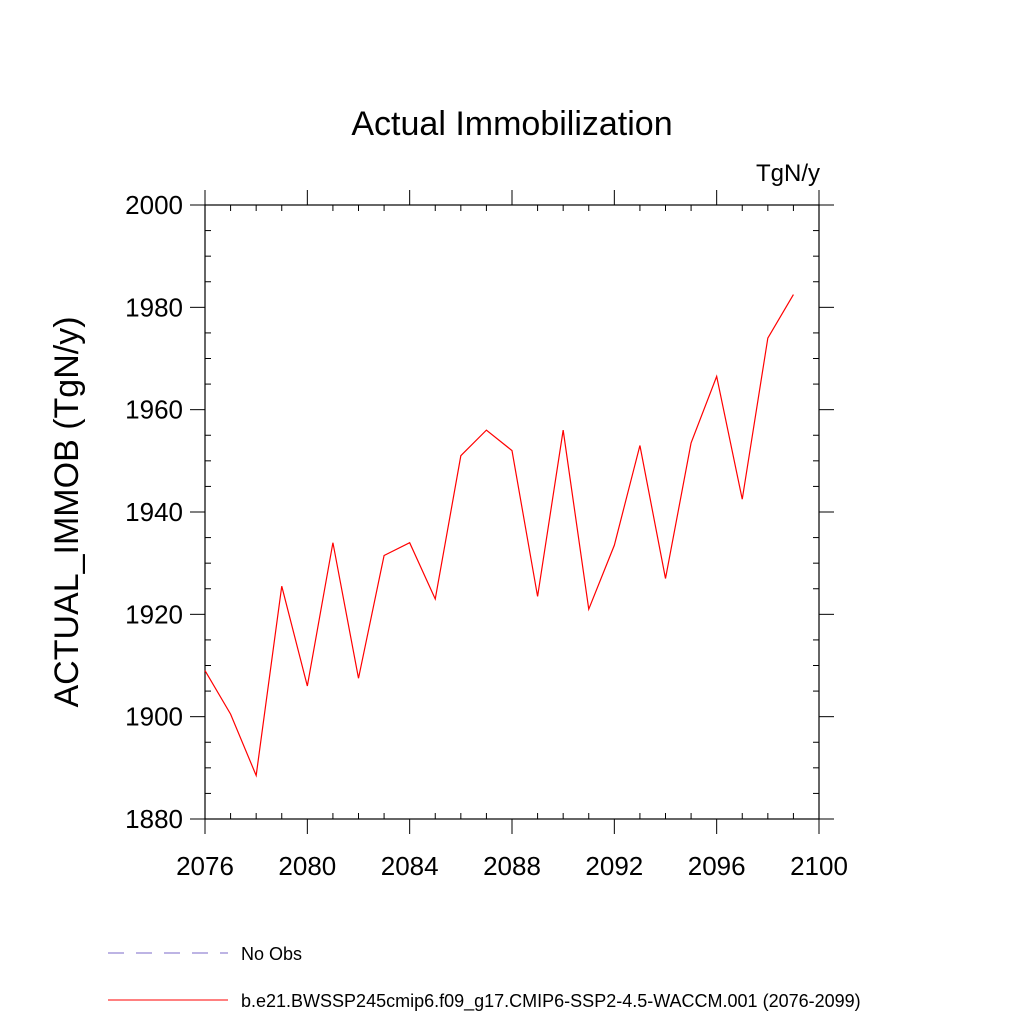 Image resolution: width=1024 pixels, height=1024 pixels. What do you see at coordinates (154, 410) in the screenshot?
I see `y-tick-label: 1960` at bounding box center [154, 410].